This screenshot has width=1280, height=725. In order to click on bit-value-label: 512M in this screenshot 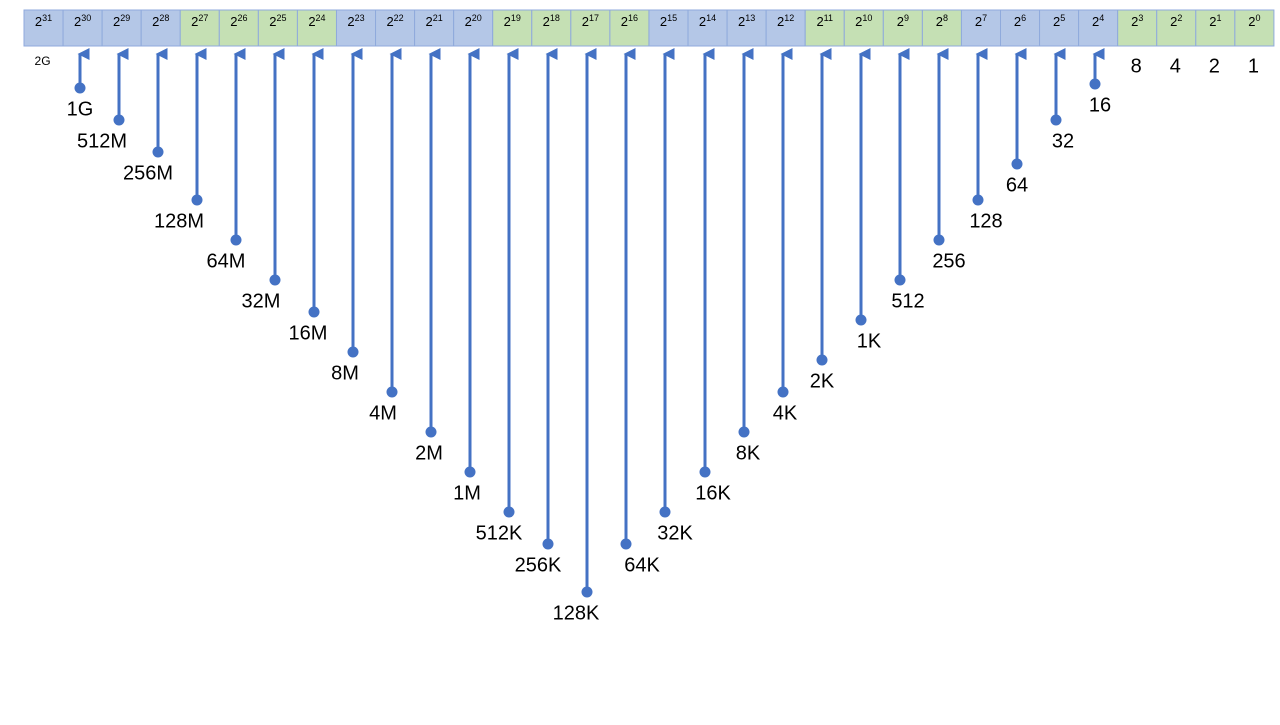, I will do `click(102, 141)`.